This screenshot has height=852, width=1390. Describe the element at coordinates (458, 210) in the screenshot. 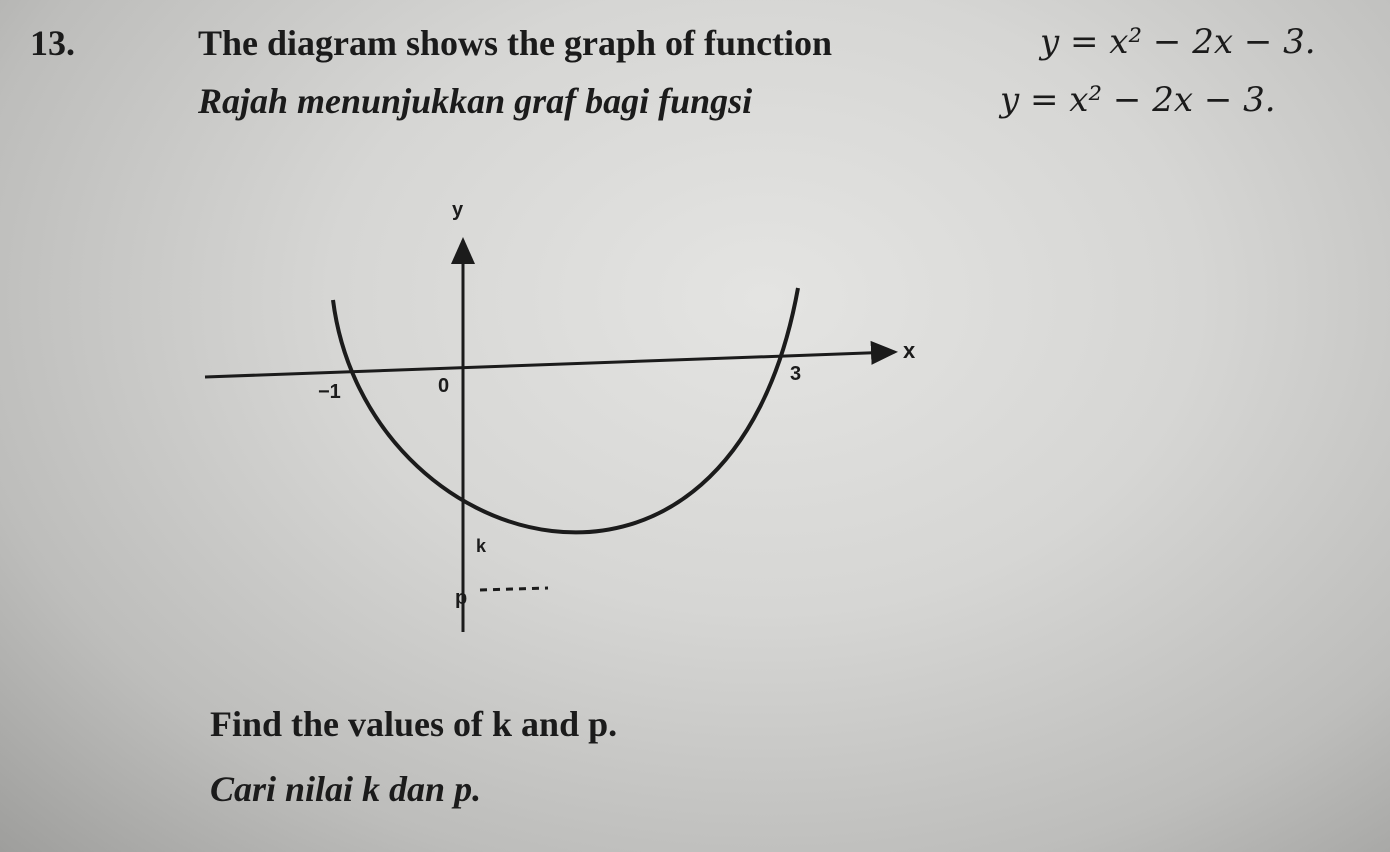

I see `y-label: y` at that location.